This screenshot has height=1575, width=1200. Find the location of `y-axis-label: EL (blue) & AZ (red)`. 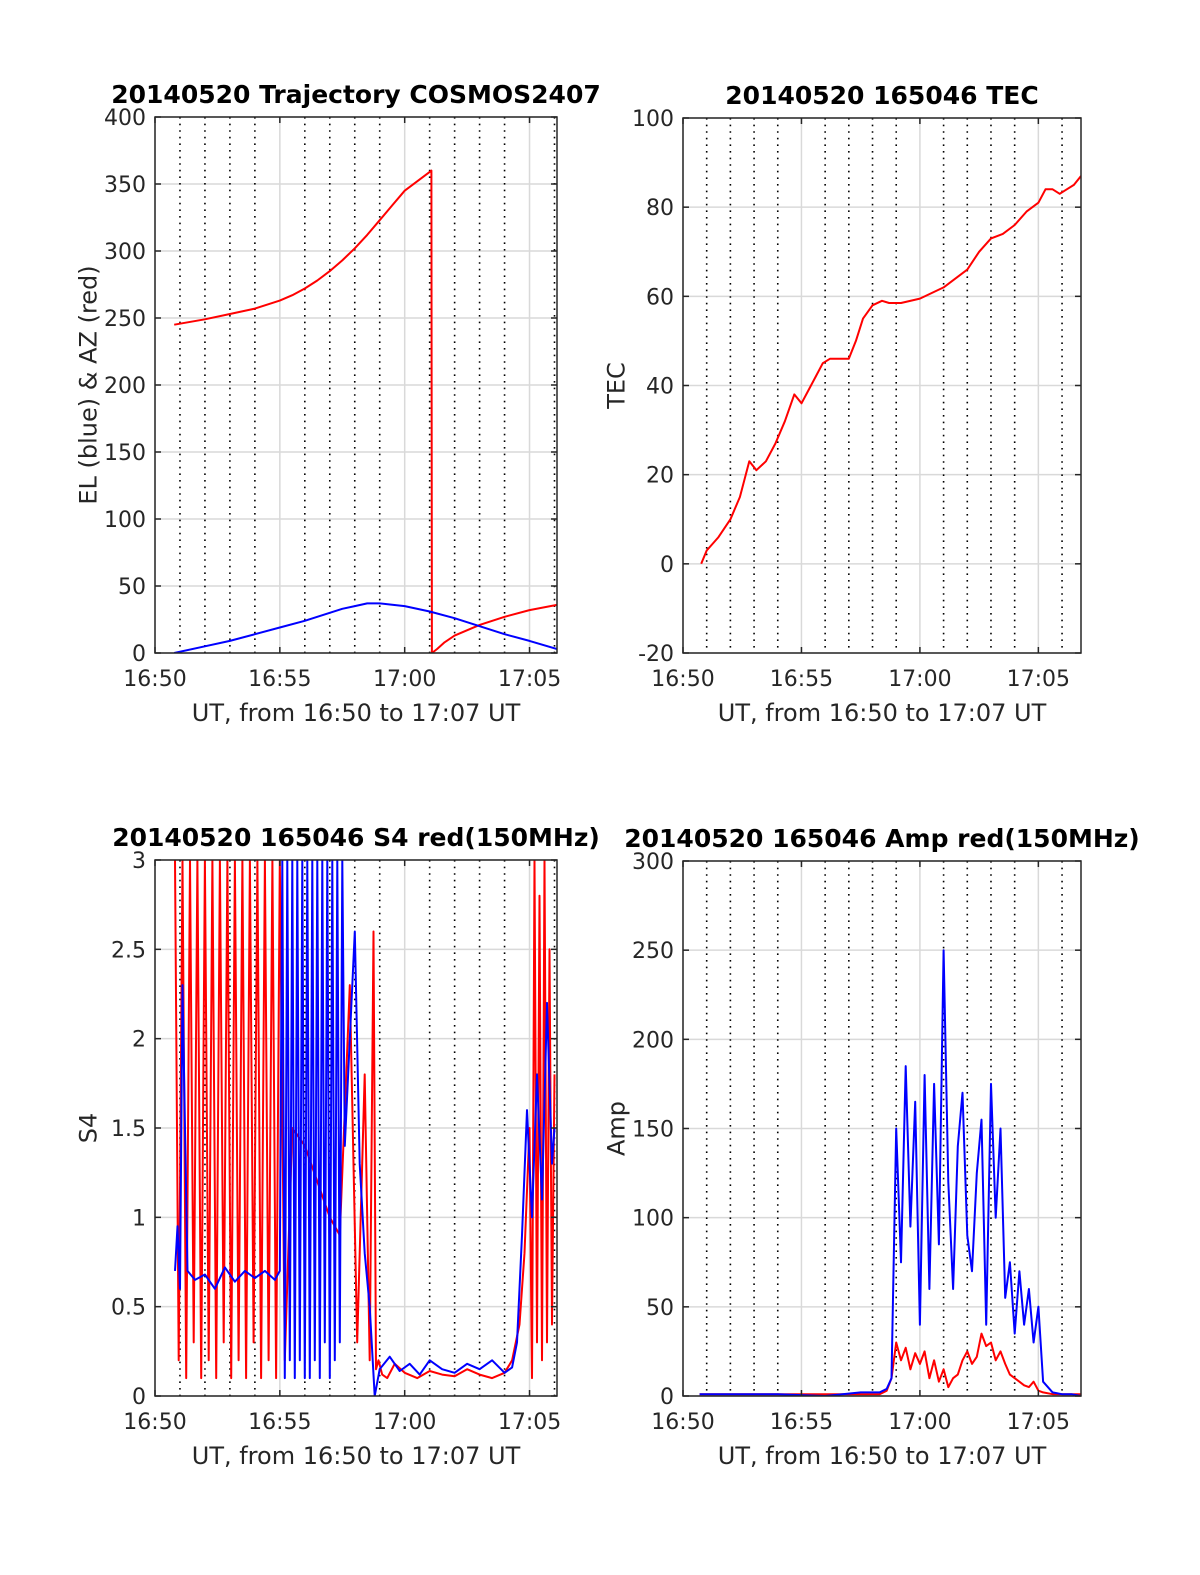

y-axis-label: EL (blue) & AZ (red) is located at coordinates (89, 384).